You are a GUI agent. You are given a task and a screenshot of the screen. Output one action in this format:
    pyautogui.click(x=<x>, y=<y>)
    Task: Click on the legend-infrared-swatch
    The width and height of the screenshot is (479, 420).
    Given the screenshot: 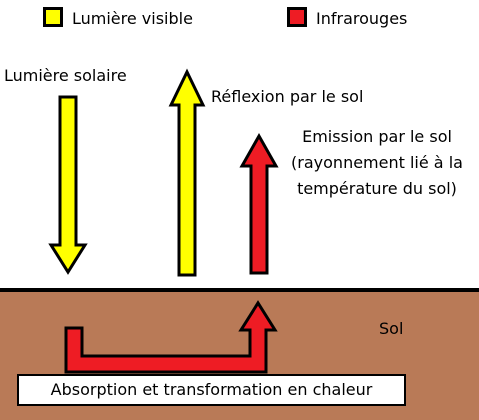 What is the action you would take?
    pyautogui.click(x=297, y=17)
    